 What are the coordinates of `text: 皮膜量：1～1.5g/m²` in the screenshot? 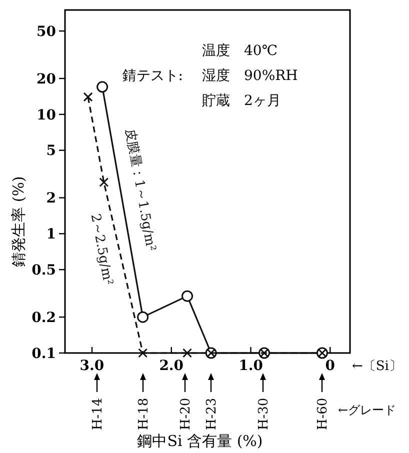 It's located at (140, 189).